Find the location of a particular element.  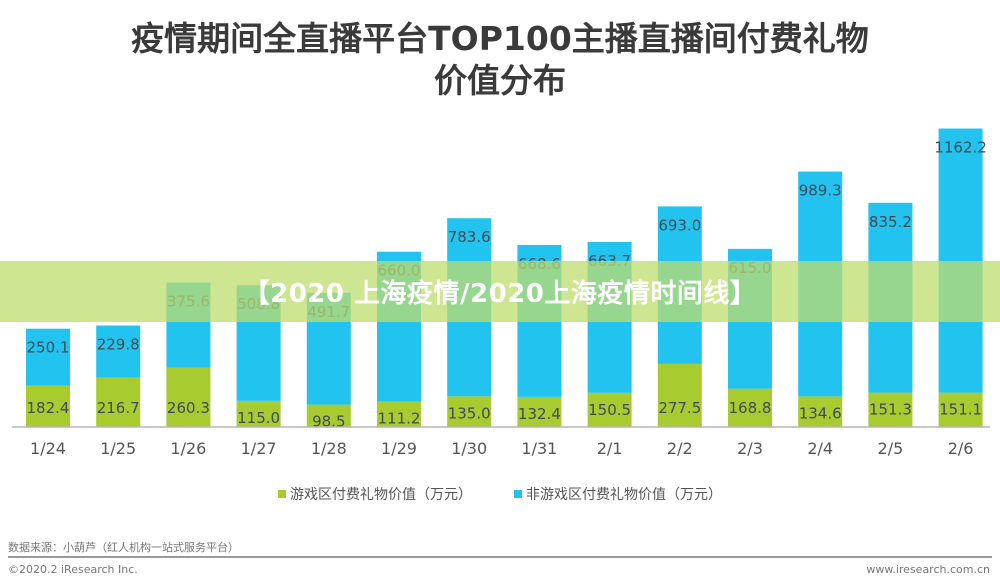

data-label-game: 111.2 is located at coordinates (399, 419).